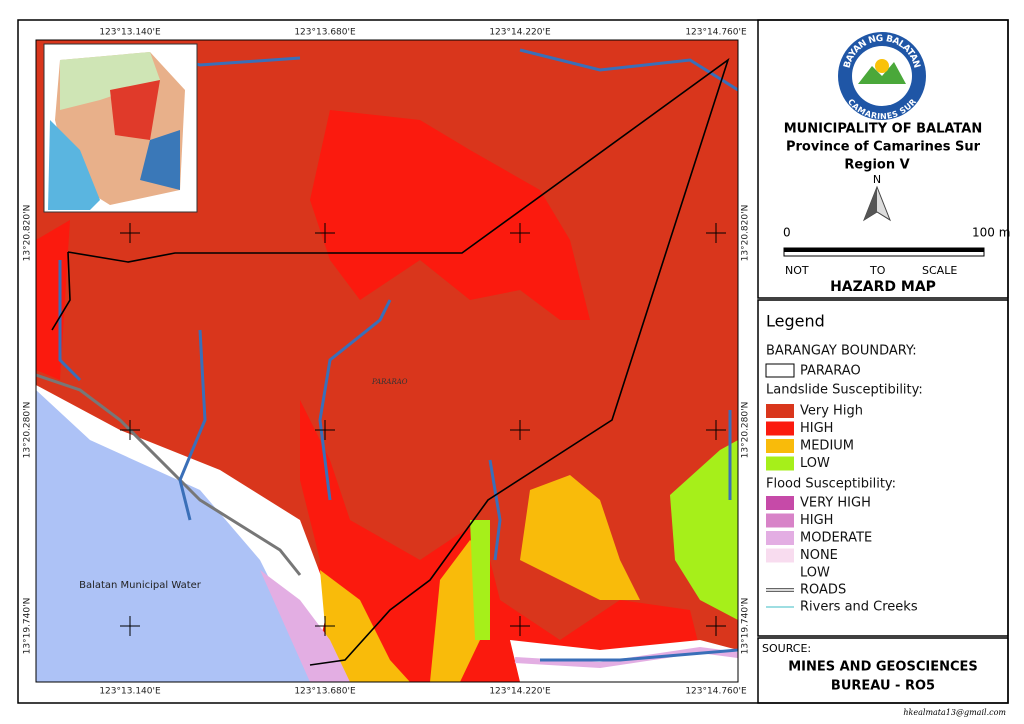  What do you see at coordinates (795, 321) in the screenshot?
I see `legend-title: Legend` at bounding box center [795, 321].